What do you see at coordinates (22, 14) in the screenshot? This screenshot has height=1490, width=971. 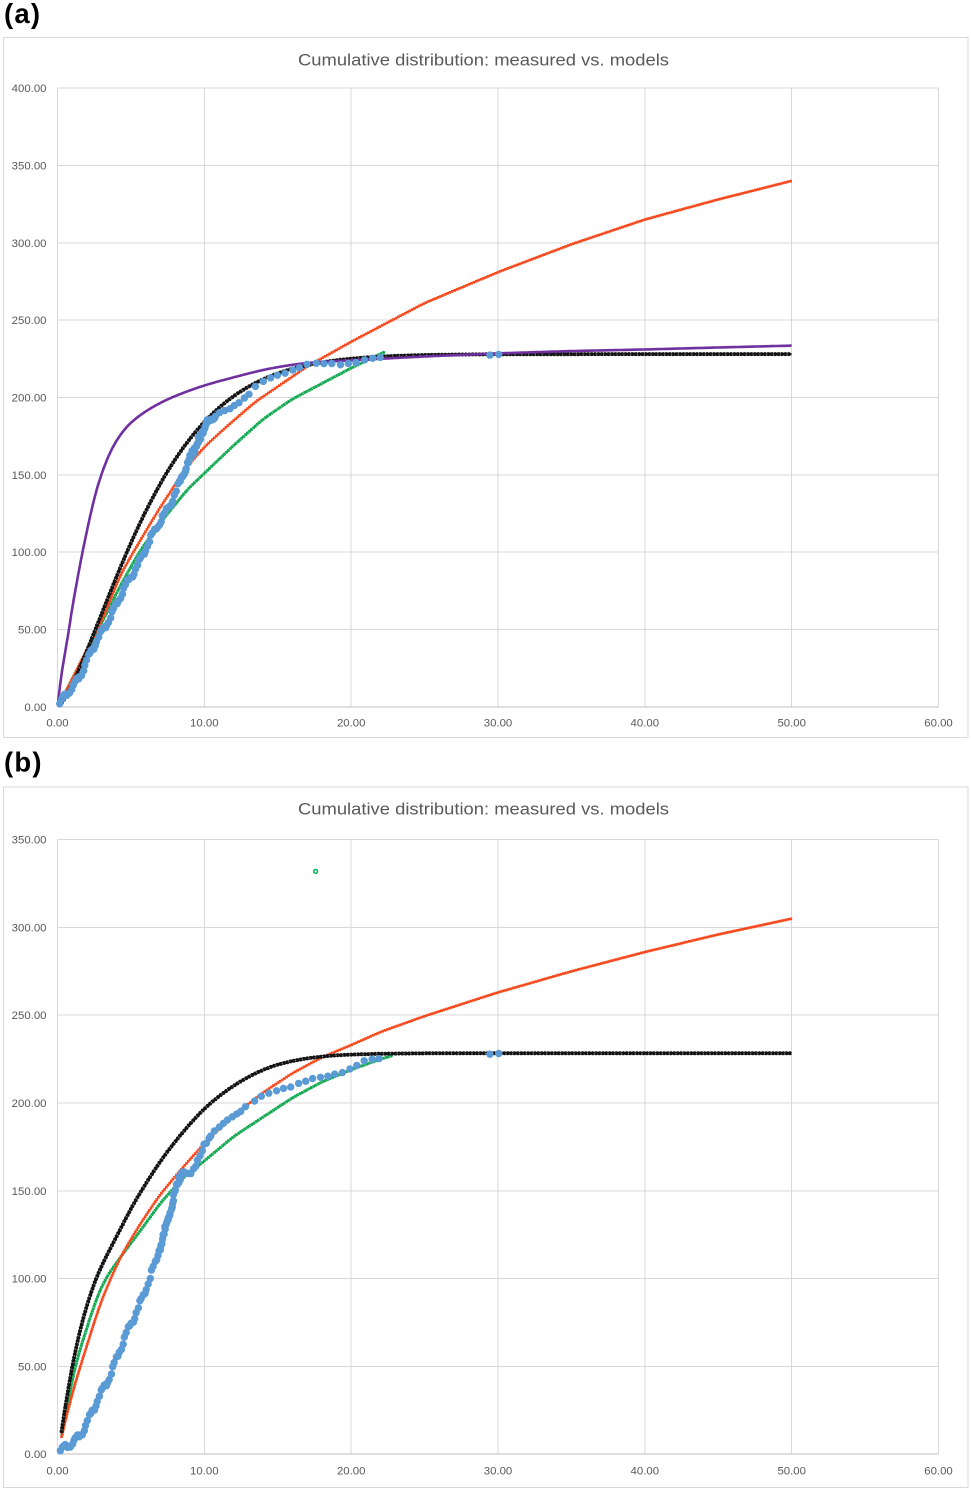 I see `svg-text: (a)` at bounding box center [22, 14].